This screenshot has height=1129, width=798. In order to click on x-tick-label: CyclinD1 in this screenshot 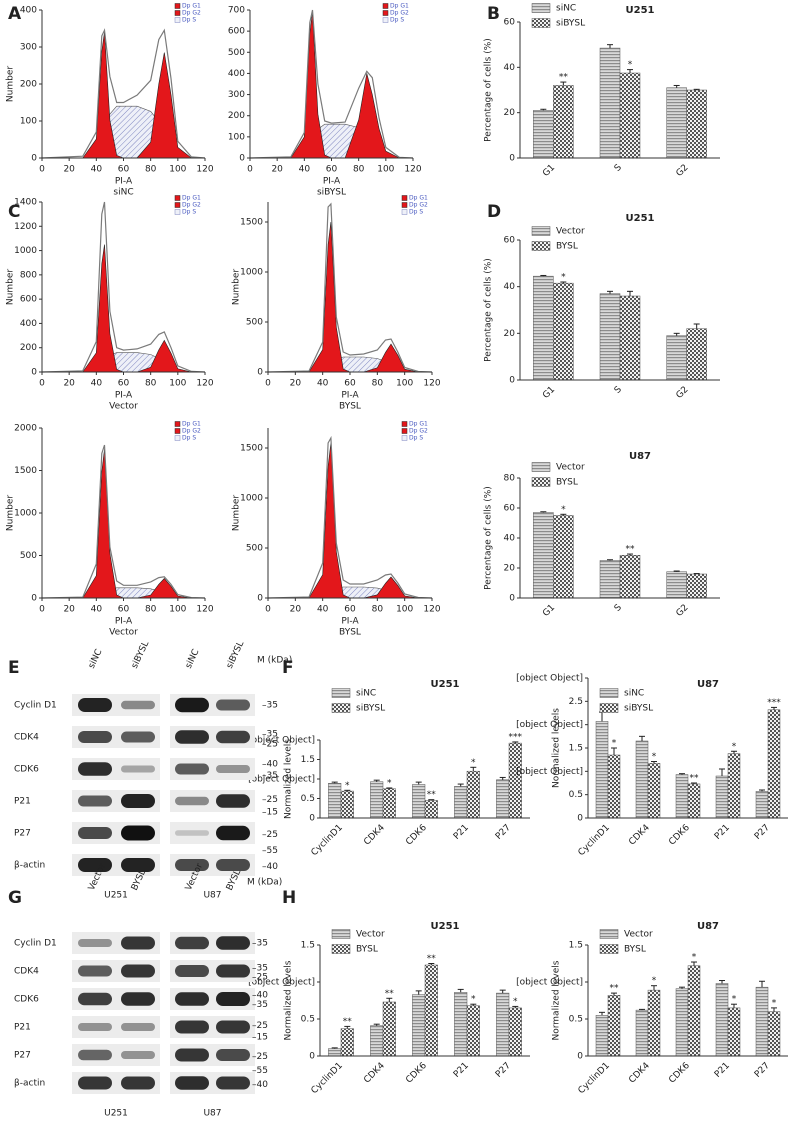, I will do `click(327, 840)`.